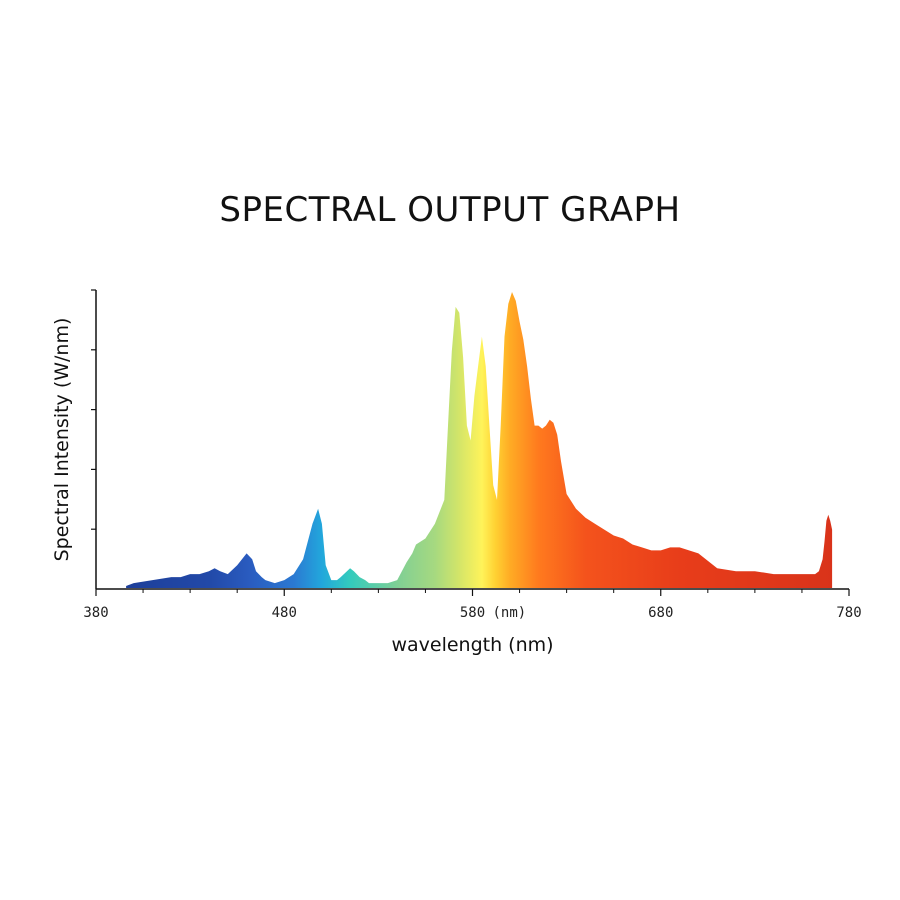  What do you see at coordinates (660, 613) in the screenshot?
I see `x-tick-label: 680` at bounding box center [660, 613].